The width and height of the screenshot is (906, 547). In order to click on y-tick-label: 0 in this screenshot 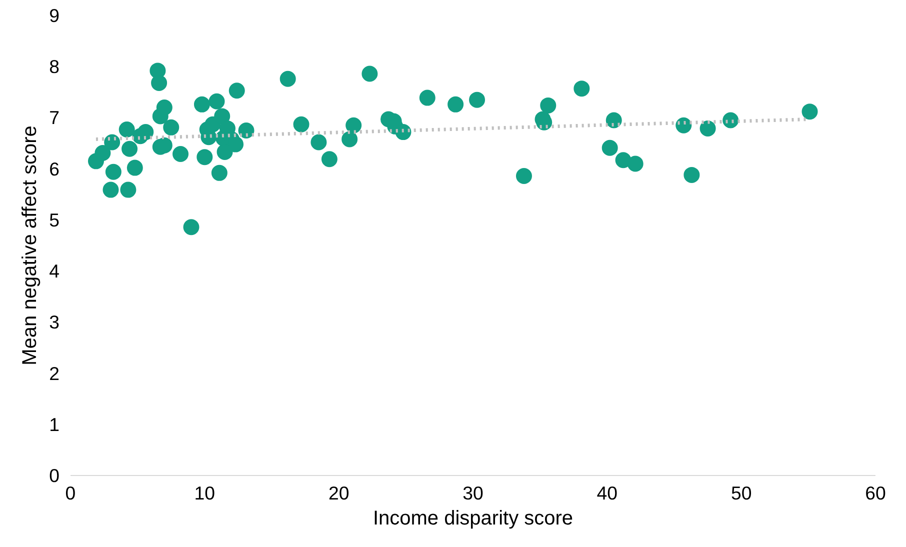, I will do `click(54, 475)`.